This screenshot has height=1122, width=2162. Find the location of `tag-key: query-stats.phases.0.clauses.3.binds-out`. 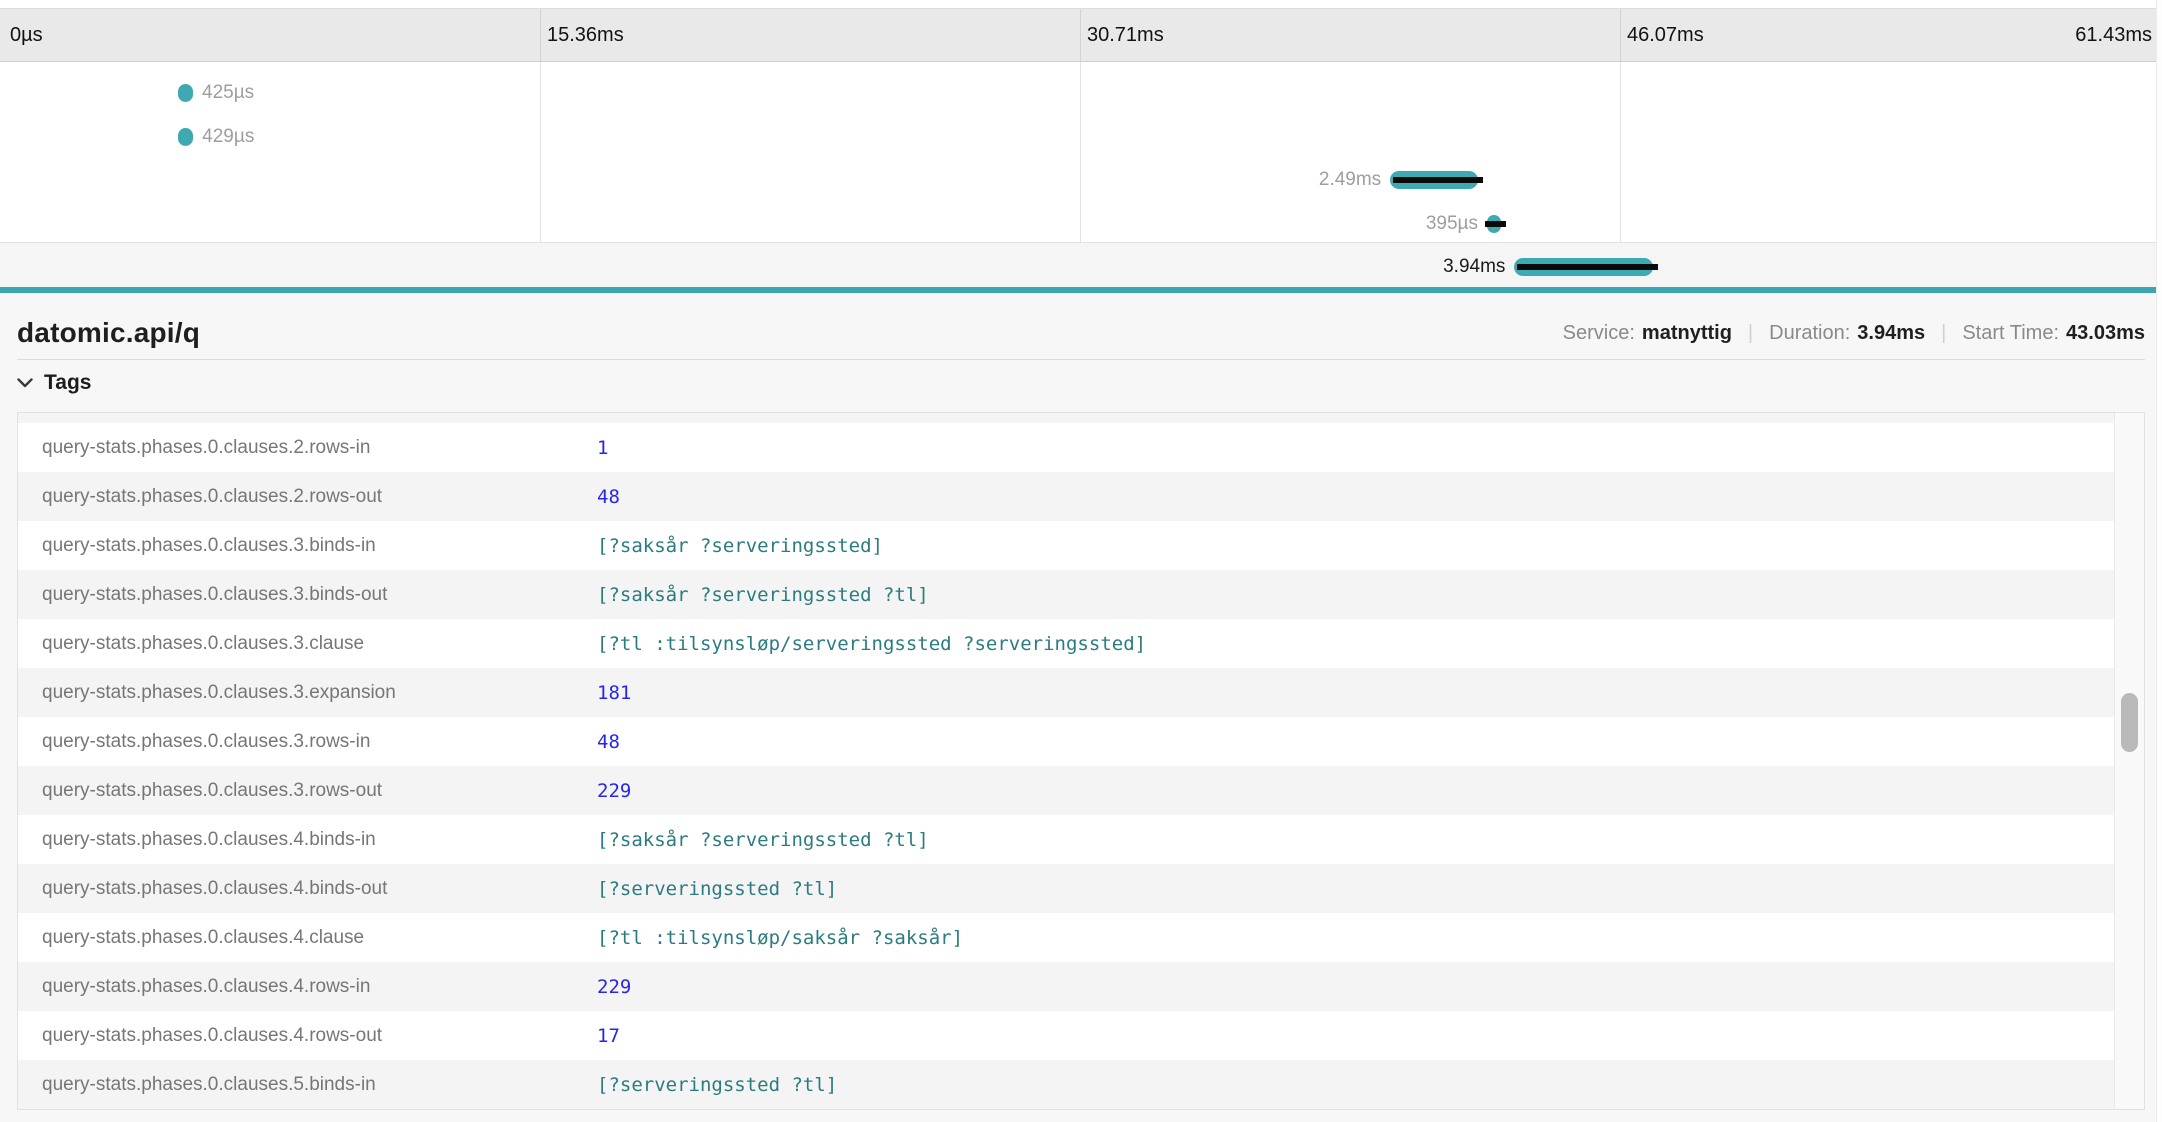

tag-key: query-stats.phases.0.clauses.3.binds-out is located at coordinates (215, 594).